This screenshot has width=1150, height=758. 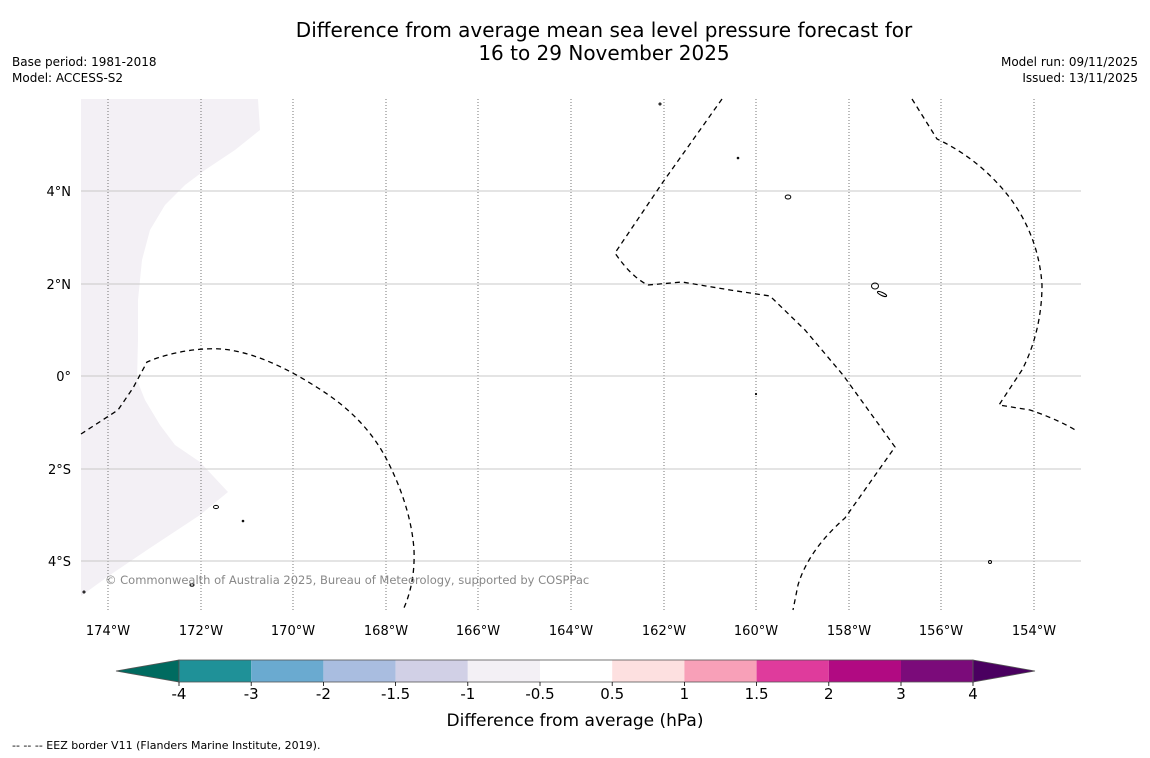 I want to click on colorbar-tick-label: -1.5, so click(x=395, y=694).